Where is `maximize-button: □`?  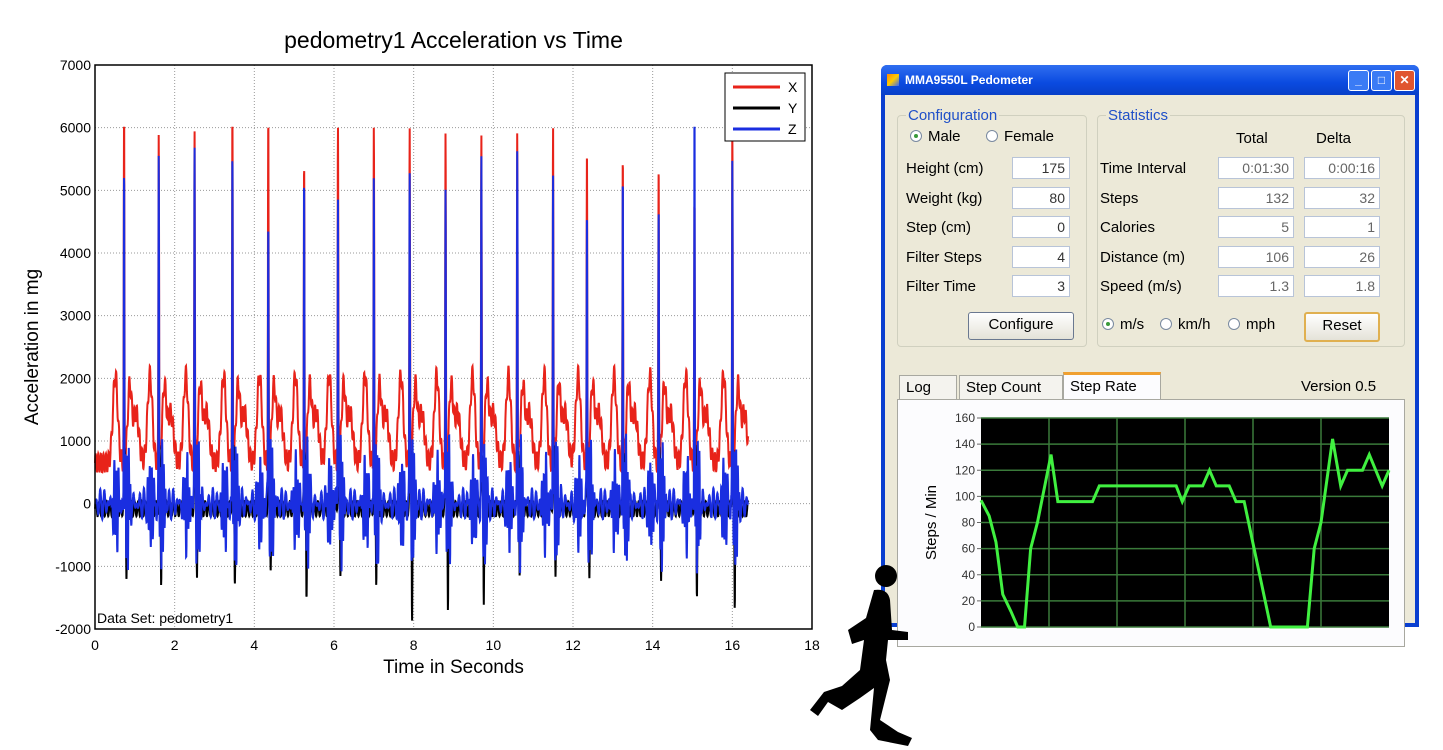
maximize-button: □ is located at coordinates (1381, 80).